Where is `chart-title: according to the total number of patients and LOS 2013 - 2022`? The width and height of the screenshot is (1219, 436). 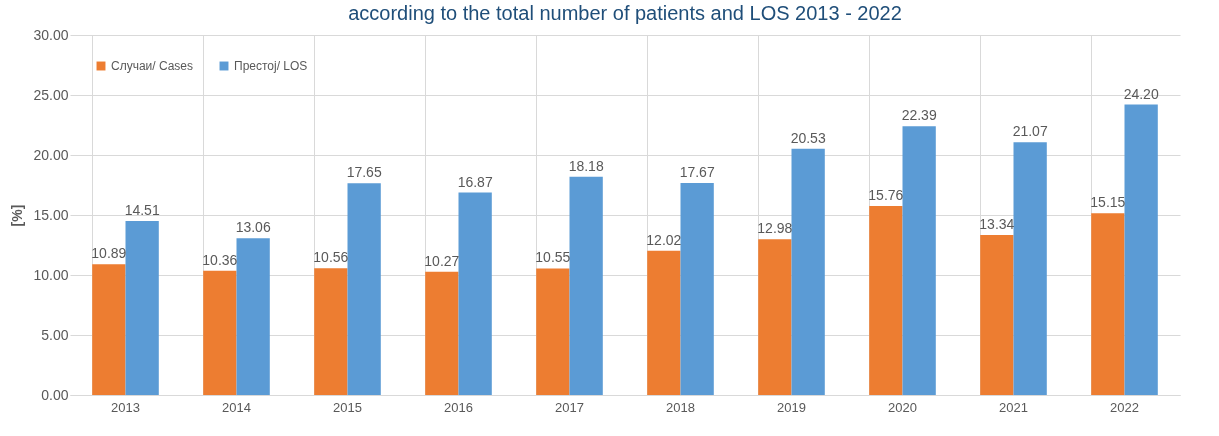
chart-title: according to the total number of patients and LOS 2013 - 2022 is located at coordinates (625, 13).